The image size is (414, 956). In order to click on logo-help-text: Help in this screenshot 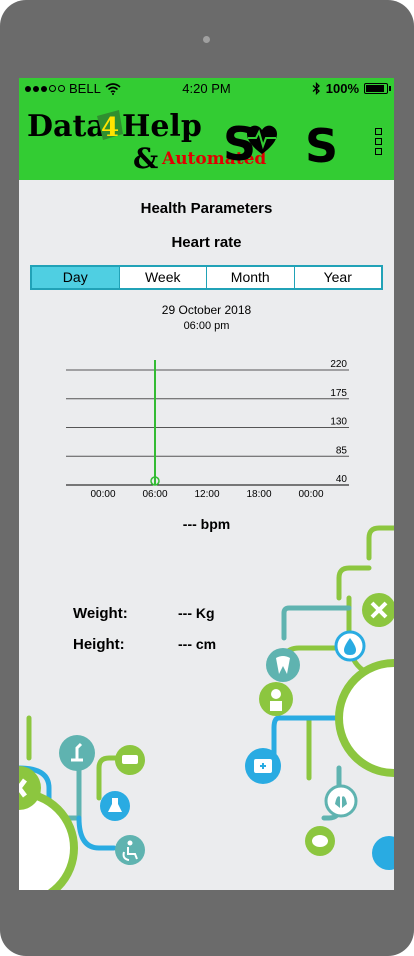, I will do `click(162, 126)`.